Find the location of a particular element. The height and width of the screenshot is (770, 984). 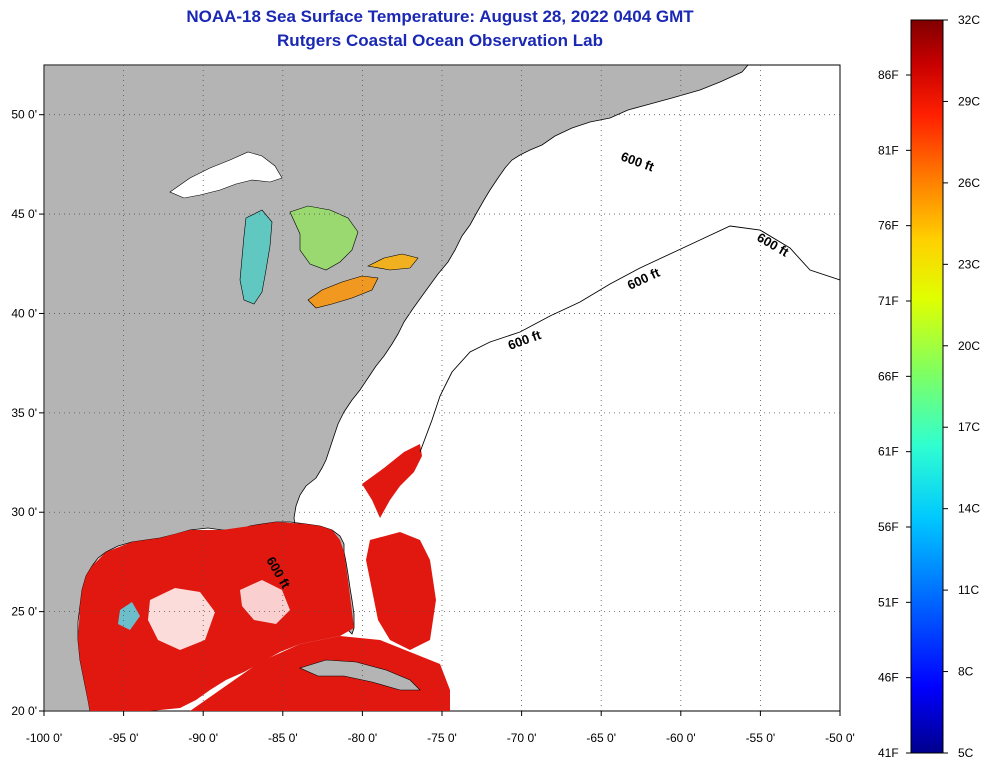

x-tick-label: -75 0' is located at coordinates (442, 738).